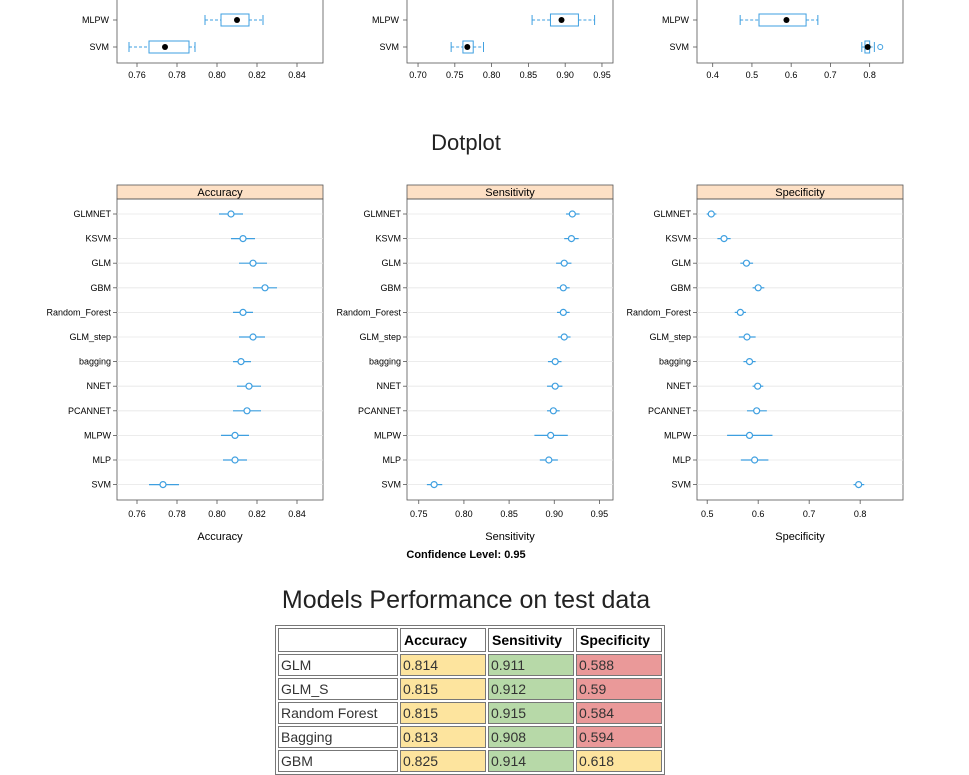 This screenshot has height=775, width=969. Describe the element at coordinates (338, 689) in the screenshot. I see `row-name: GLM_S` at that location.